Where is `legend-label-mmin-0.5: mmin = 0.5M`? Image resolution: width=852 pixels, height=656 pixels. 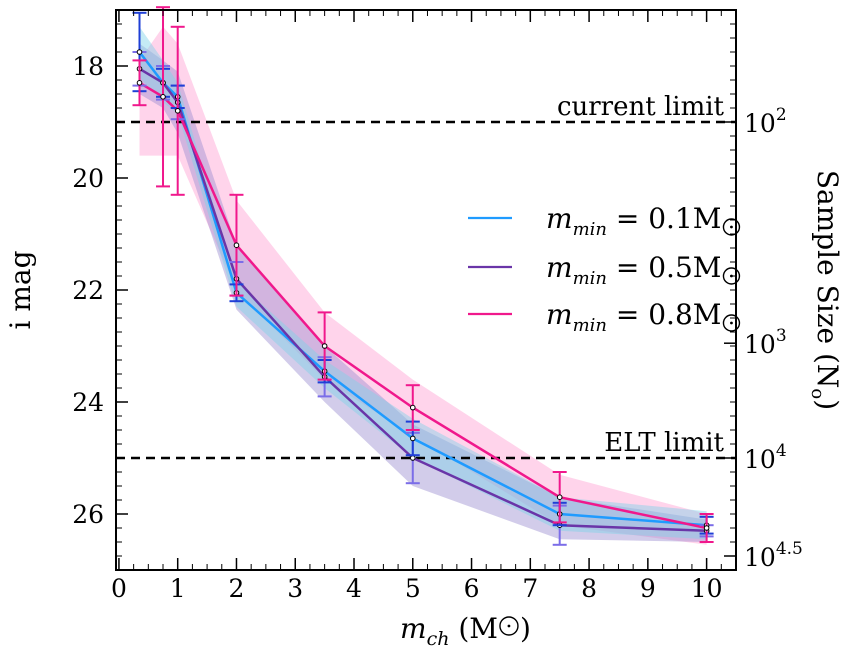 legend-label-mmin-0.5: mmin = 0.5M is located at coordinates (633, 270).